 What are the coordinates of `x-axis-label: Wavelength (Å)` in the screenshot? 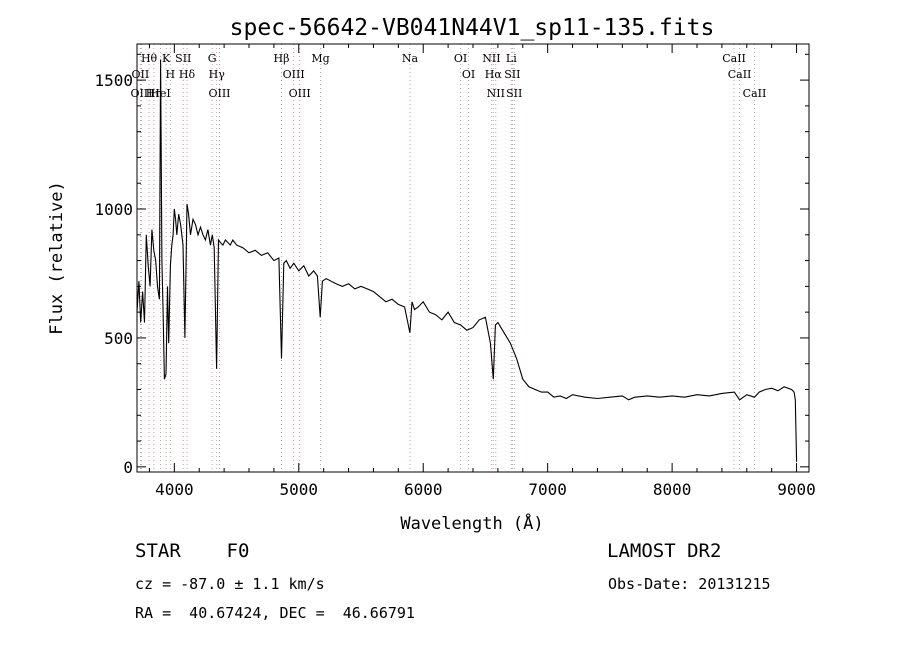 It's located at (471, 523).